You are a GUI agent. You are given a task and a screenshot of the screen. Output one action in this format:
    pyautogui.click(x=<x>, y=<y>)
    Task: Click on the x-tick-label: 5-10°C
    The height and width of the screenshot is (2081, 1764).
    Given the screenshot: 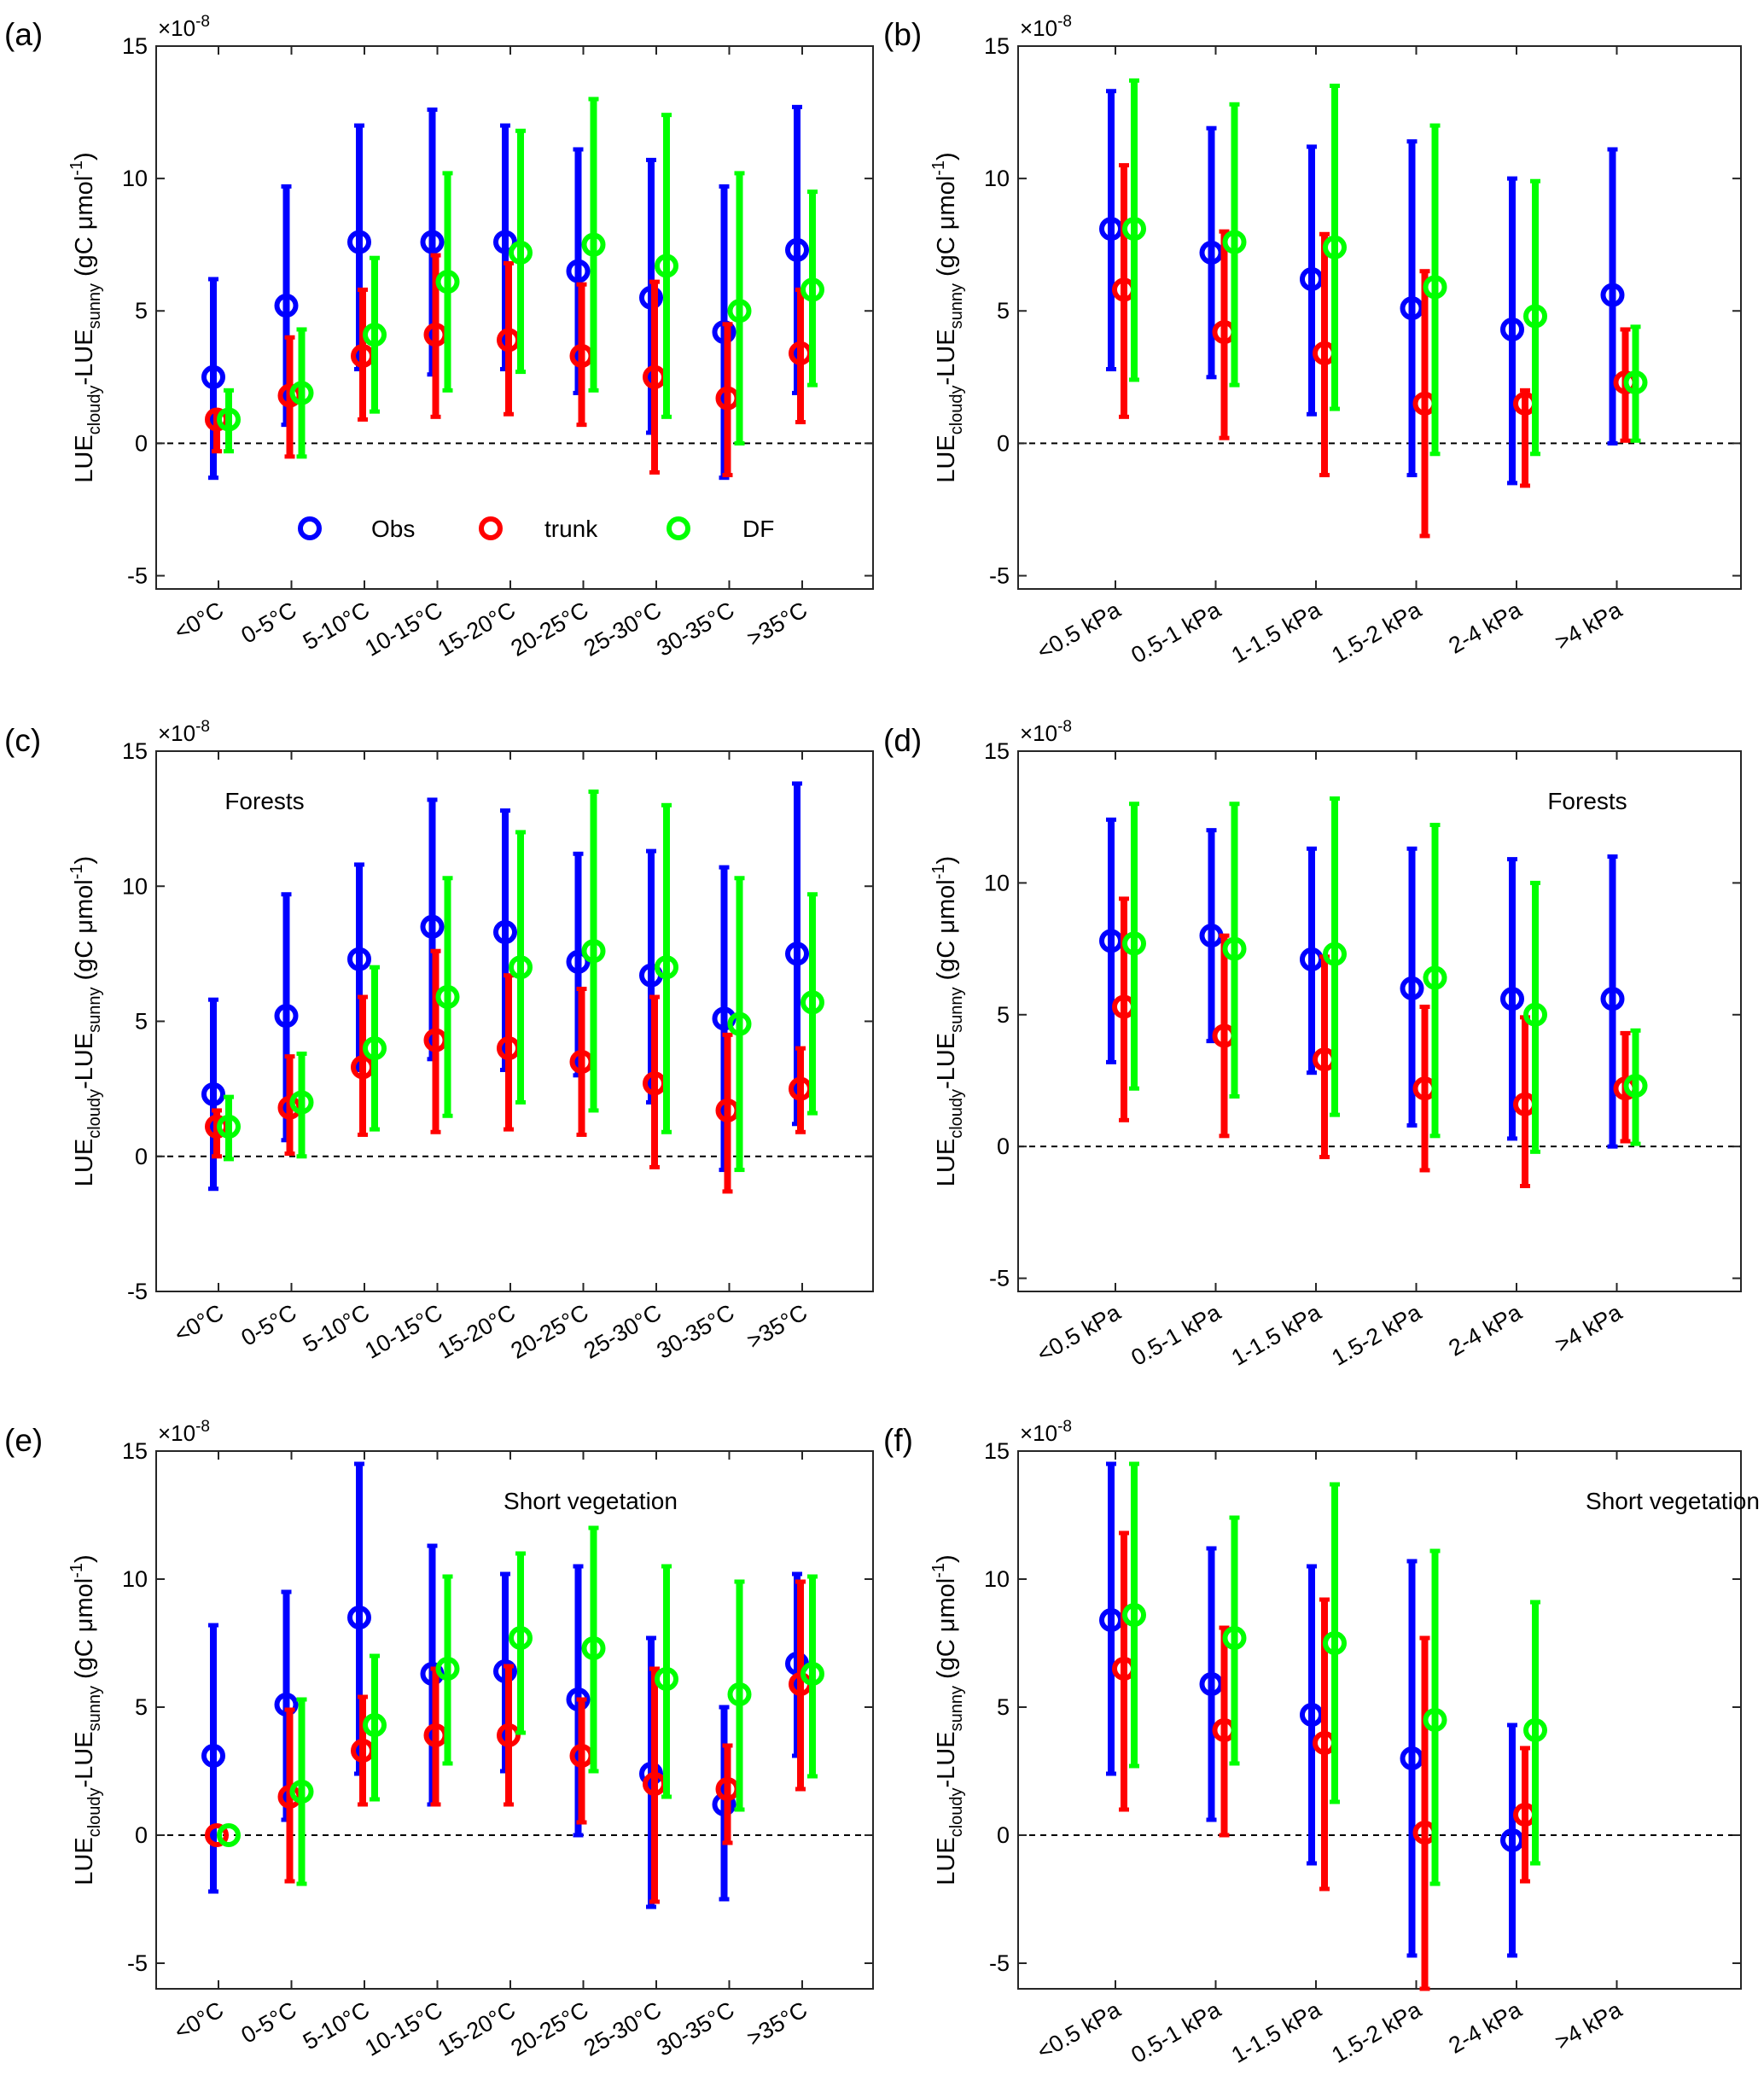 What is the action you would take?
    pyautogui.click(x=337, y=626)
    